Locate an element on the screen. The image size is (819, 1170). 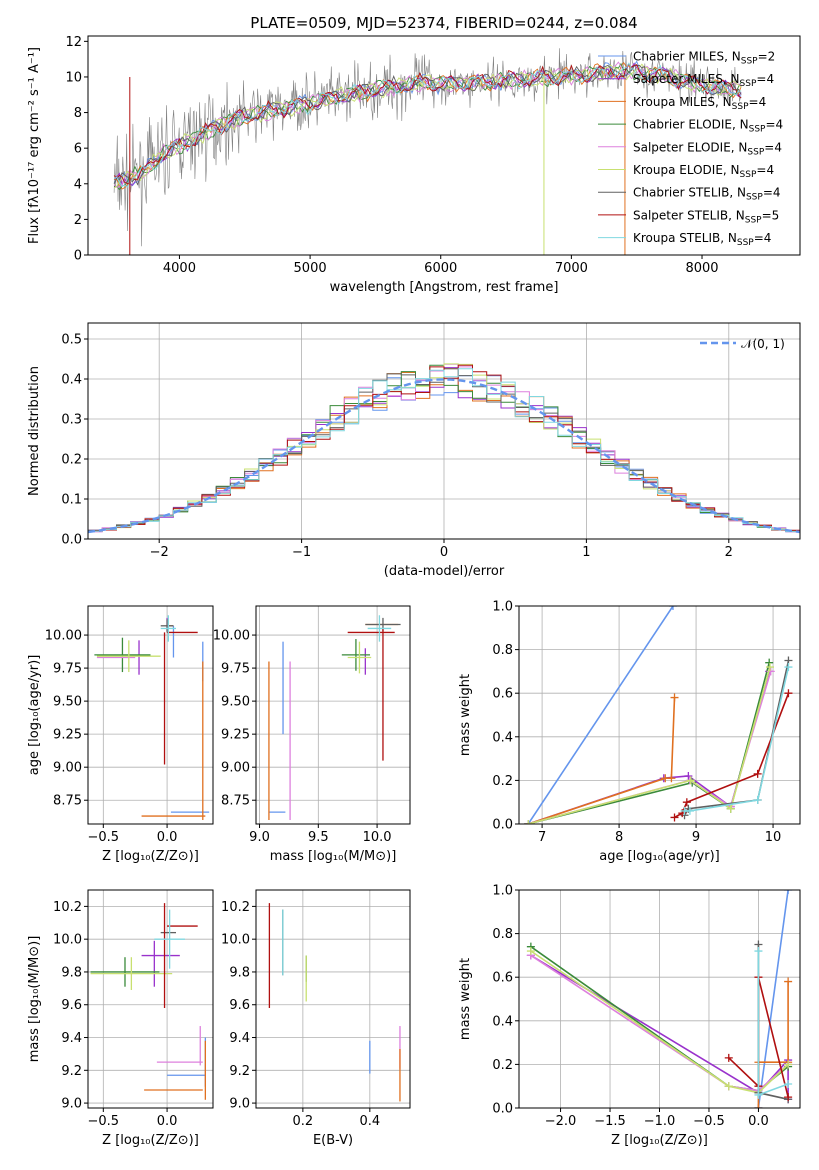
legend-entry: Salpeter ELODIE, NSSP=4 is located at coordinates (707, 148).